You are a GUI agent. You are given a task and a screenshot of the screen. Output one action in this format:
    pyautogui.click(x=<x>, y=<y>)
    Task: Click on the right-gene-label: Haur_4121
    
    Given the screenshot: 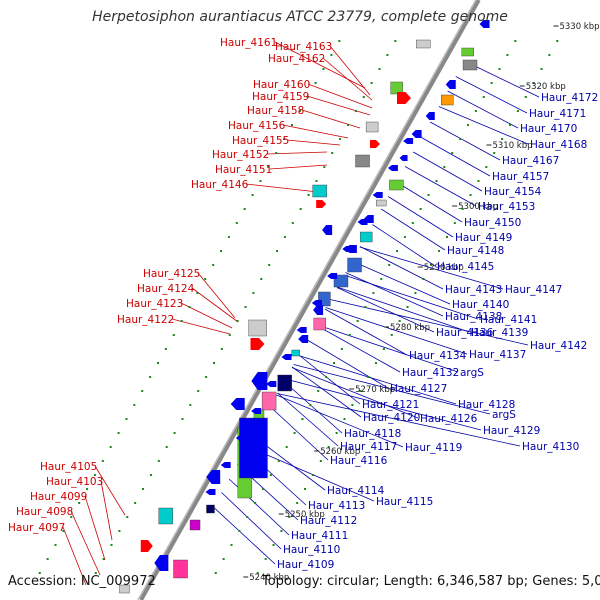 What is the action you would take?
    pyautogui.click(x=390, y=405)
    